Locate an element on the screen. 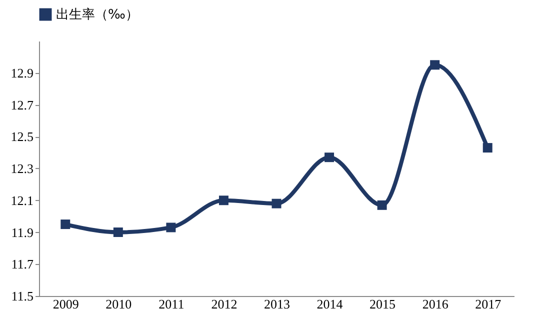 This screenshot has width=536, height=321. y-tick-label: 11.5 is located at coordinates (22, 296).